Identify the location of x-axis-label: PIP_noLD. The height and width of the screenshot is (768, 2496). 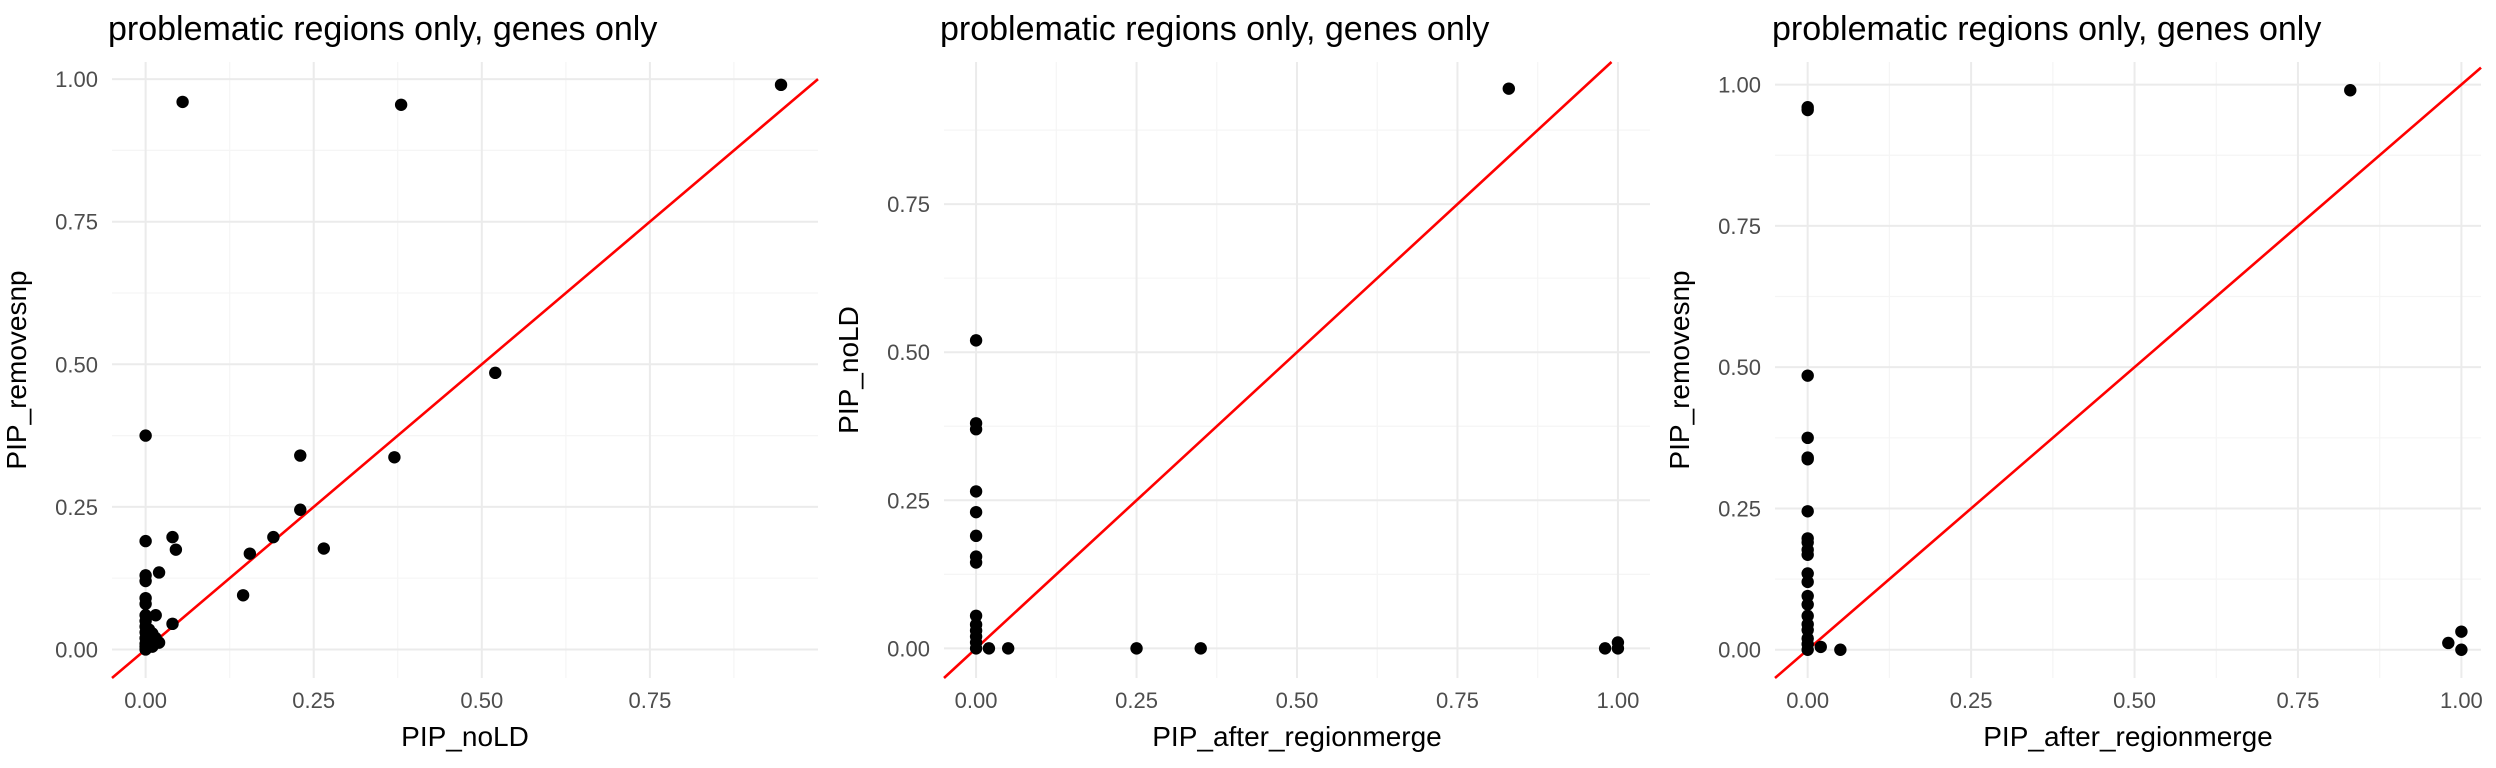
(465, 736).